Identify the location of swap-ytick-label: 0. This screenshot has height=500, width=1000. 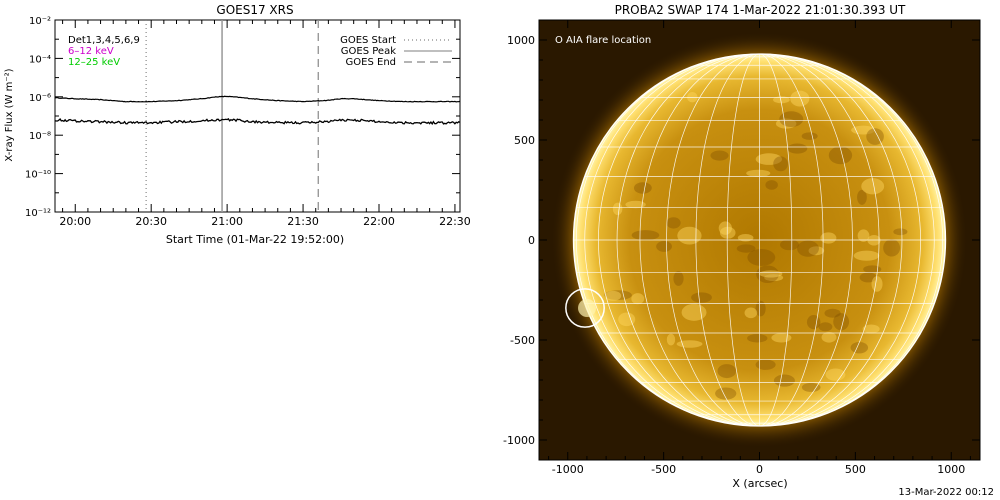
(531, 240).